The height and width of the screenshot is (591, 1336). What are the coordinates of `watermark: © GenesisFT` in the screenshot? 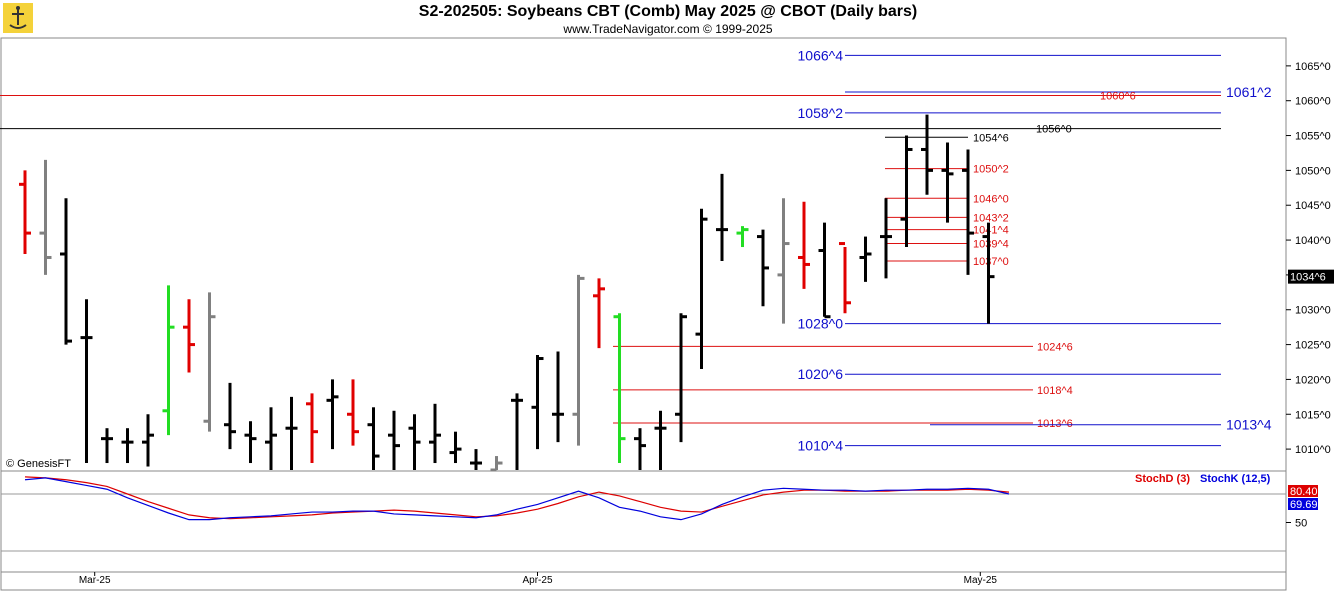 It's located at (38, 464).